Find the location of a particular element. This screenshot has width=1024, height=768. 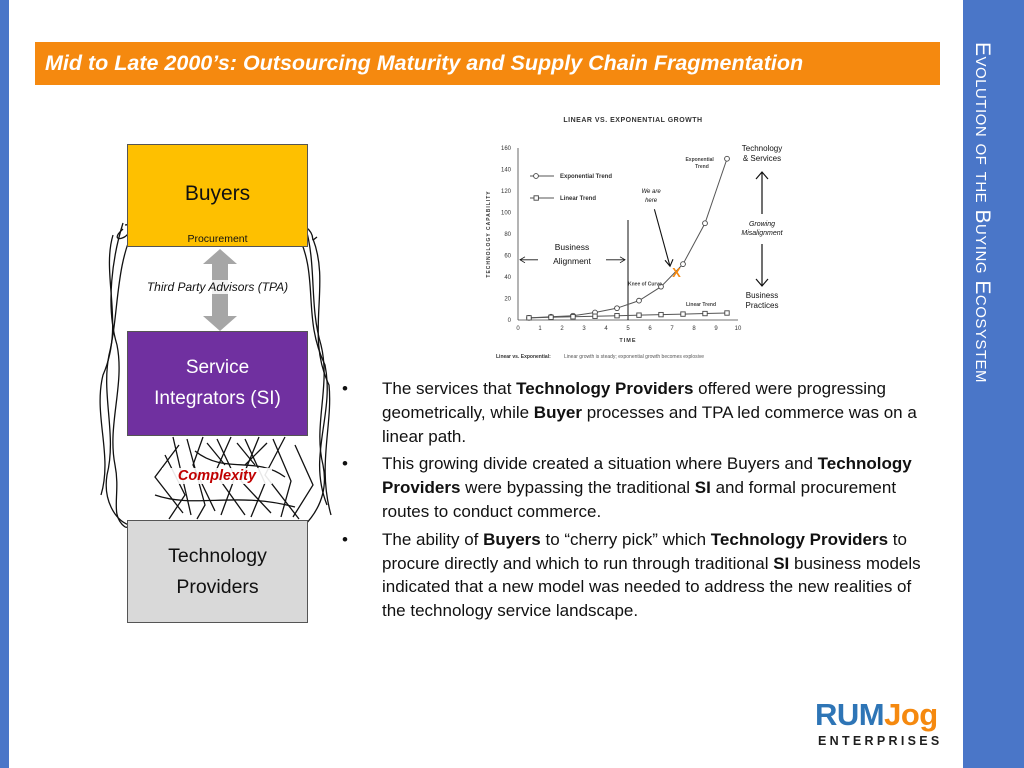

y-axis-label: TECHNOLOGY CAPABILITY is located at coordinates (489, 233).